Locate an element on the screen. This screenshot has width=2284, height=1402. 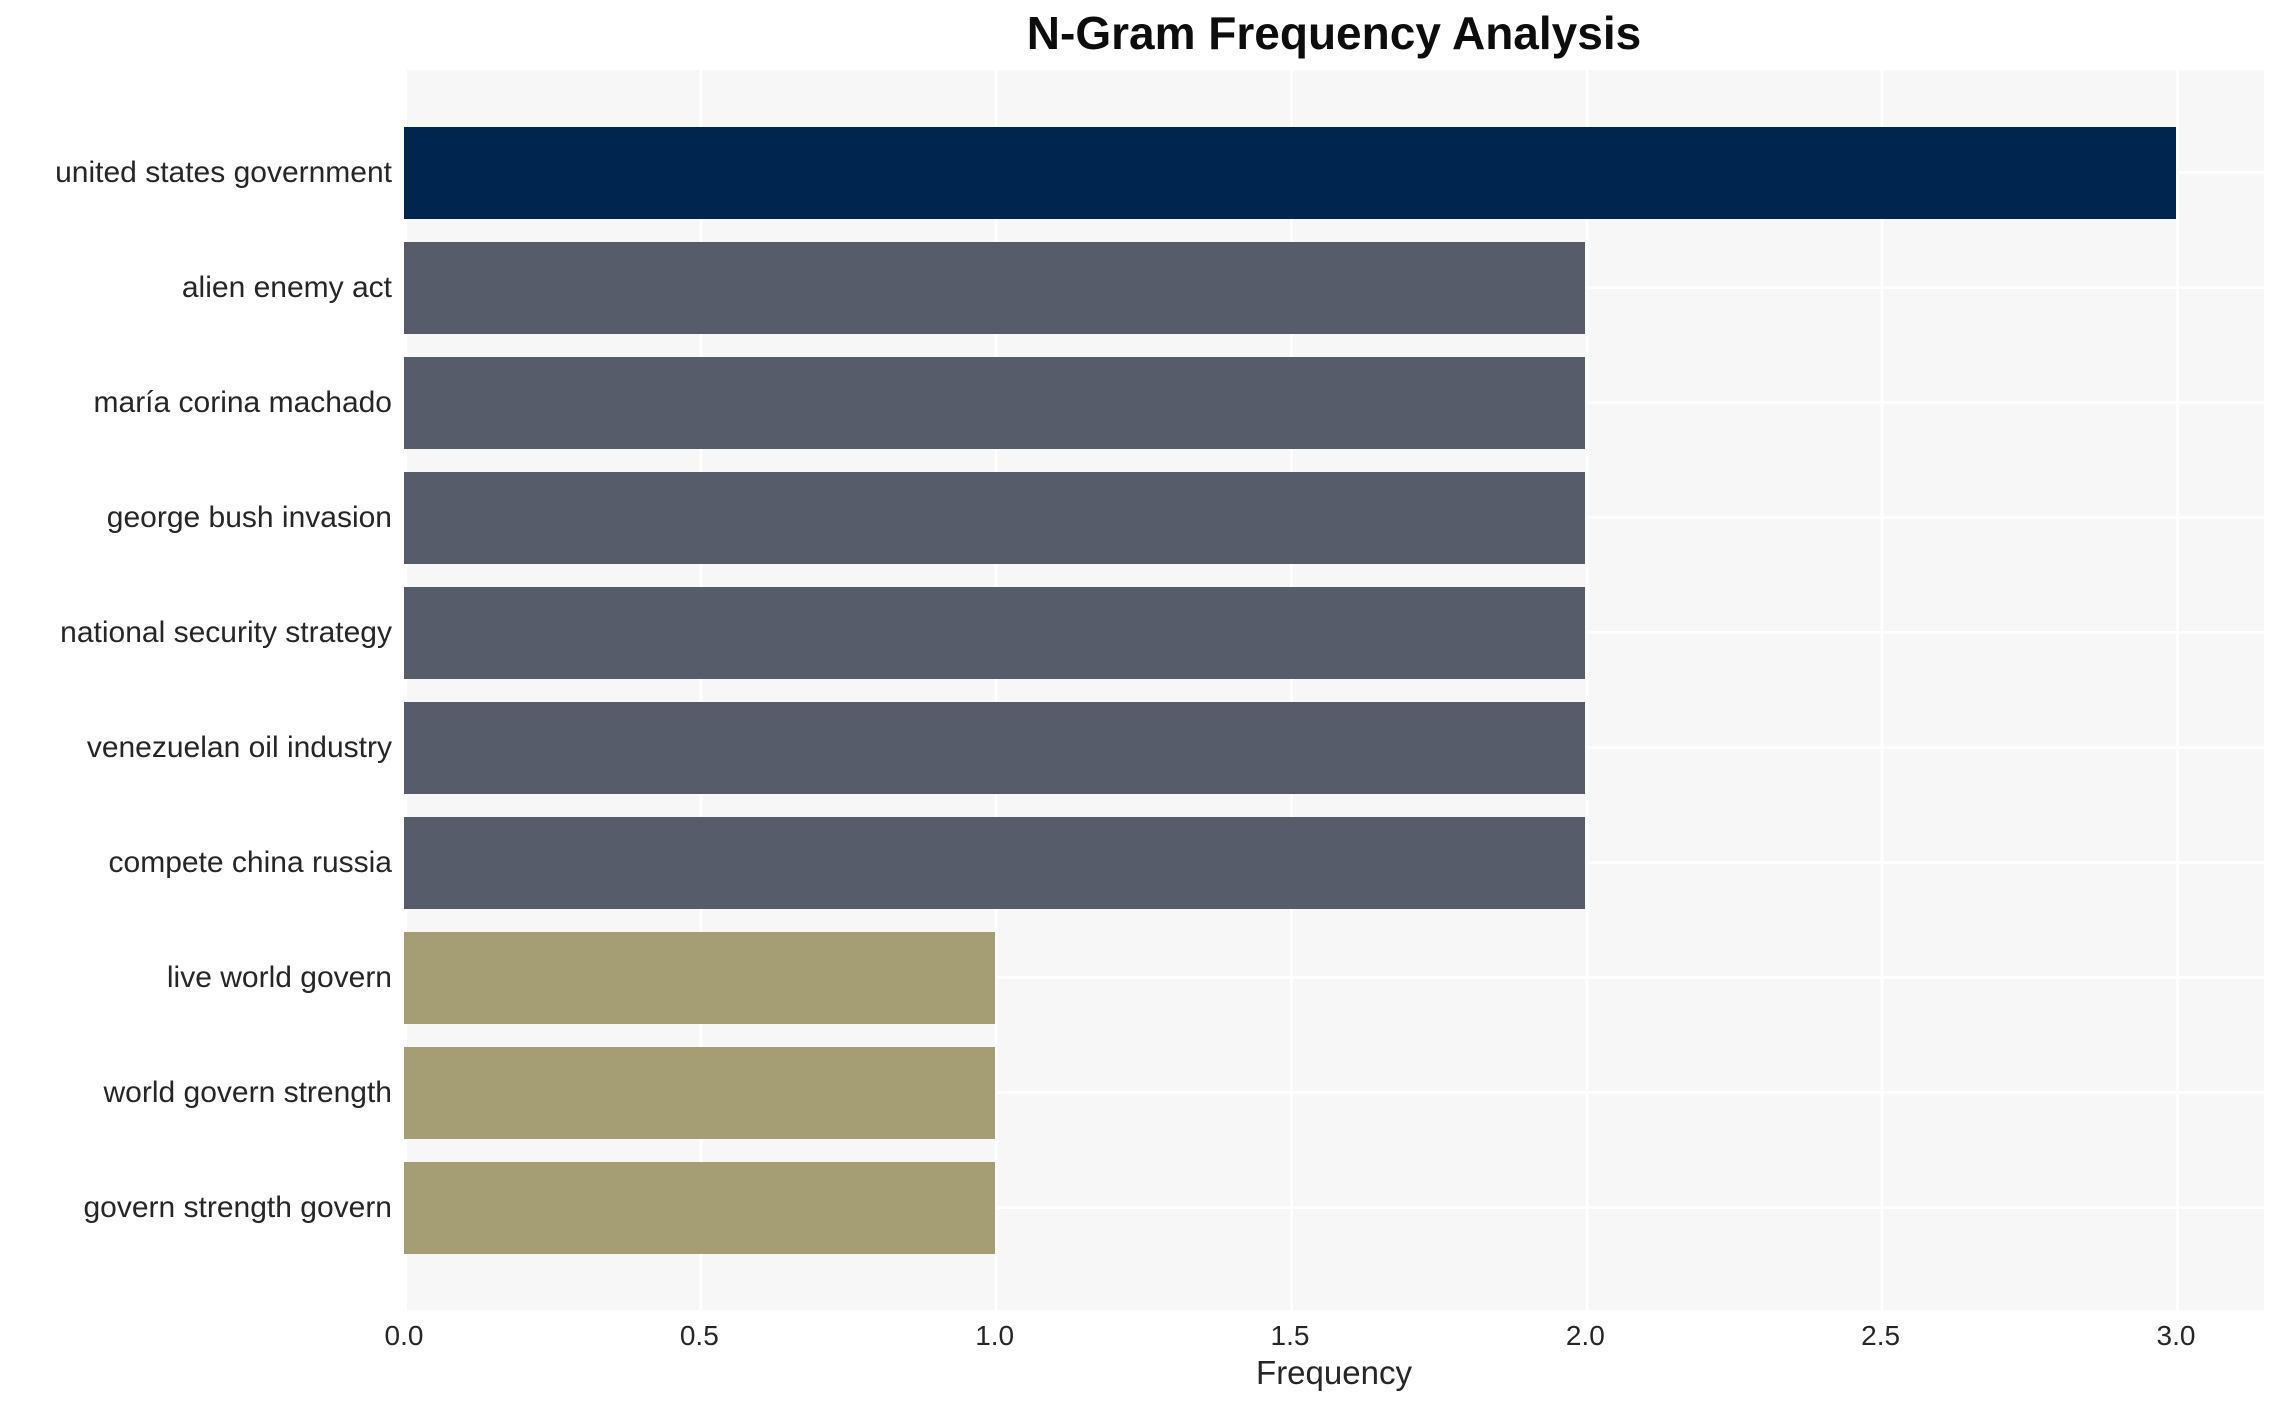
bar-alien-enemy-act is located at coordinates (995, 287).